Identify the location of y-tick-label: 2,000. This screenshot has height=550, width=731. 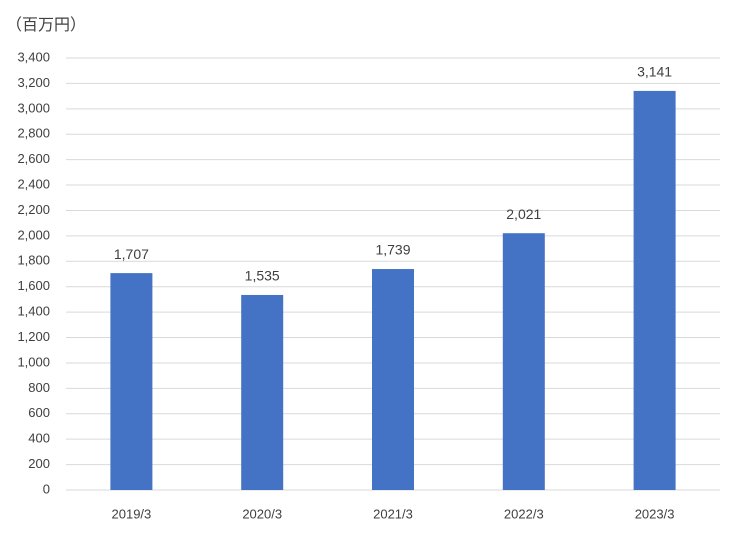
(33, 234).